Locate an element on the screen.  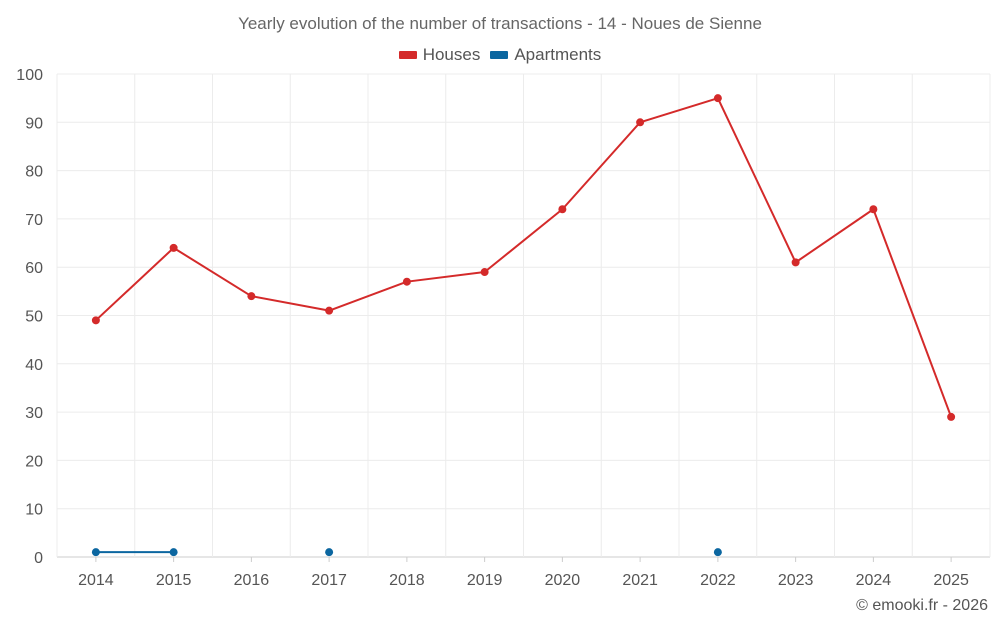
x-tick-label: 2024 is located at coordinates (874, 580).